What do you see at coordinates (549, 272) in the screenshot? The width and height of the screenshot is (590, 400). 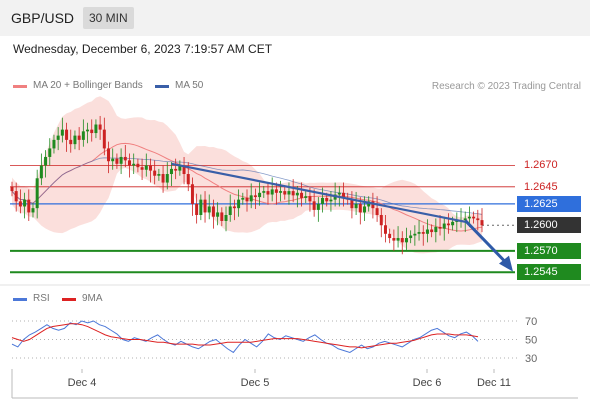 I see `level-label-1.2545: 1.2545` at bounding box center [549, 272].